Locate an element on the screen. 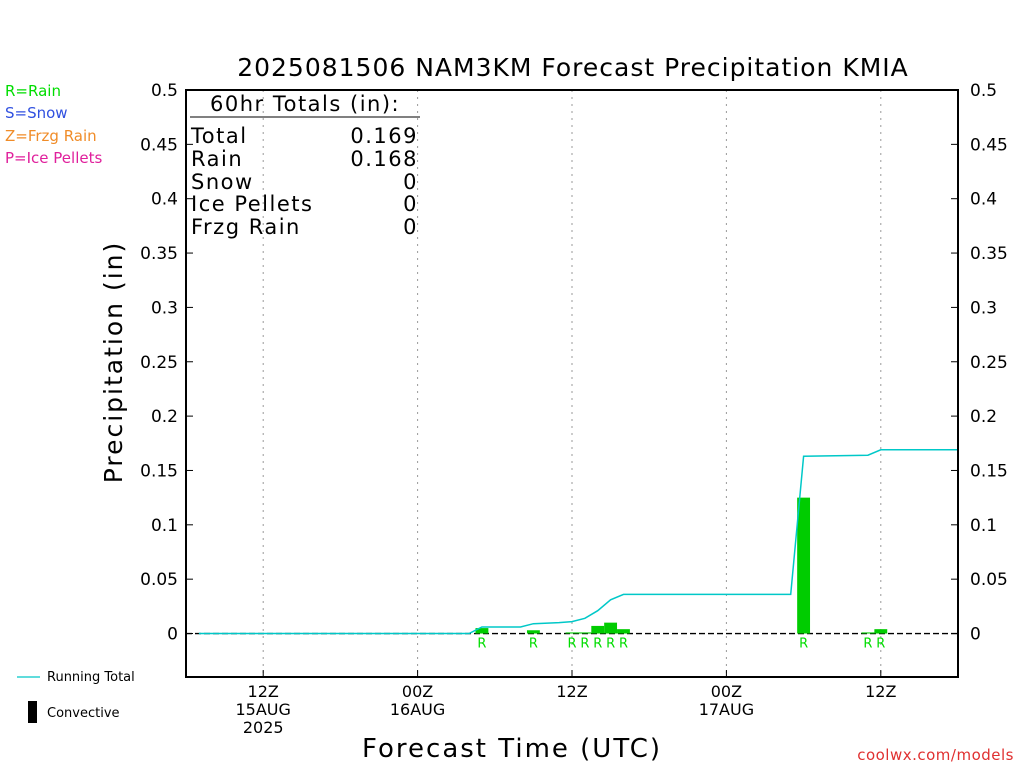  legend-snow: S=Snow is located at coordinates (36, 113).